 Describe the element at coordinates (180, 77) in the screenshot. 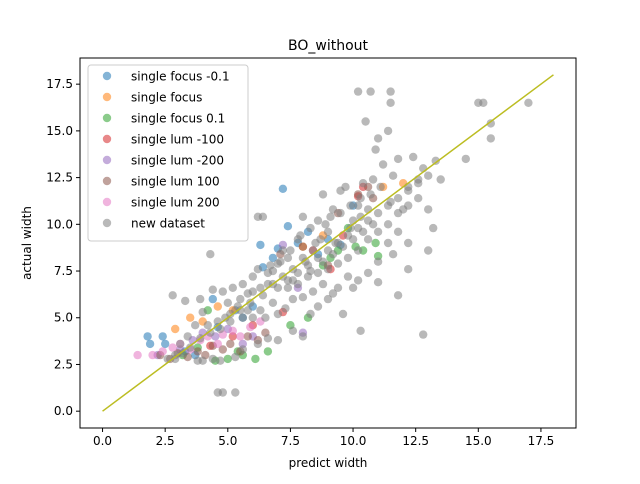

I see `legend-label: single focus -0.1` at that location.